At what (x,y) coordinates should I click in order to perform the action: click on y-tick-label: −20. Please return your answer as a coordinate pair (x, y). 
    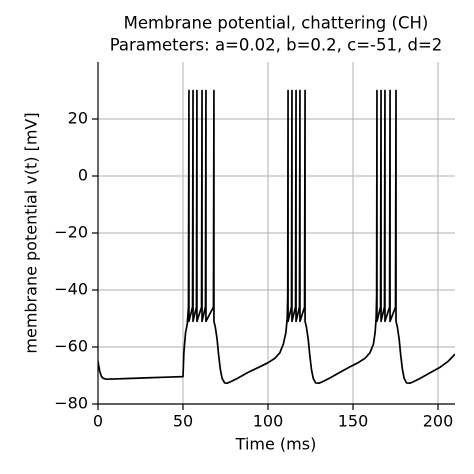
    Looking at the image, I should click on (71, 232).